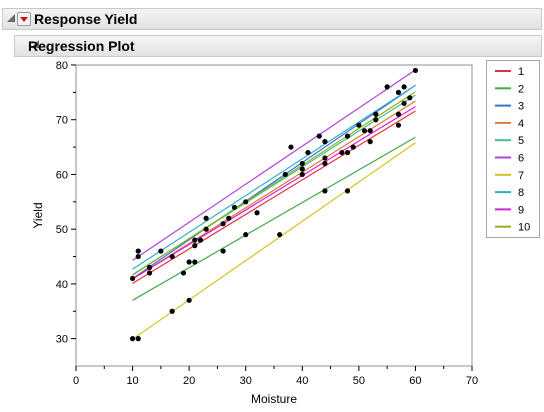 Image resolution: width=544 pixels, height=412 pixels. What do you see at coordinates (521, 210) in the screenshot?
I see `legend-label-9: 9` at bounding box center [521, 210].